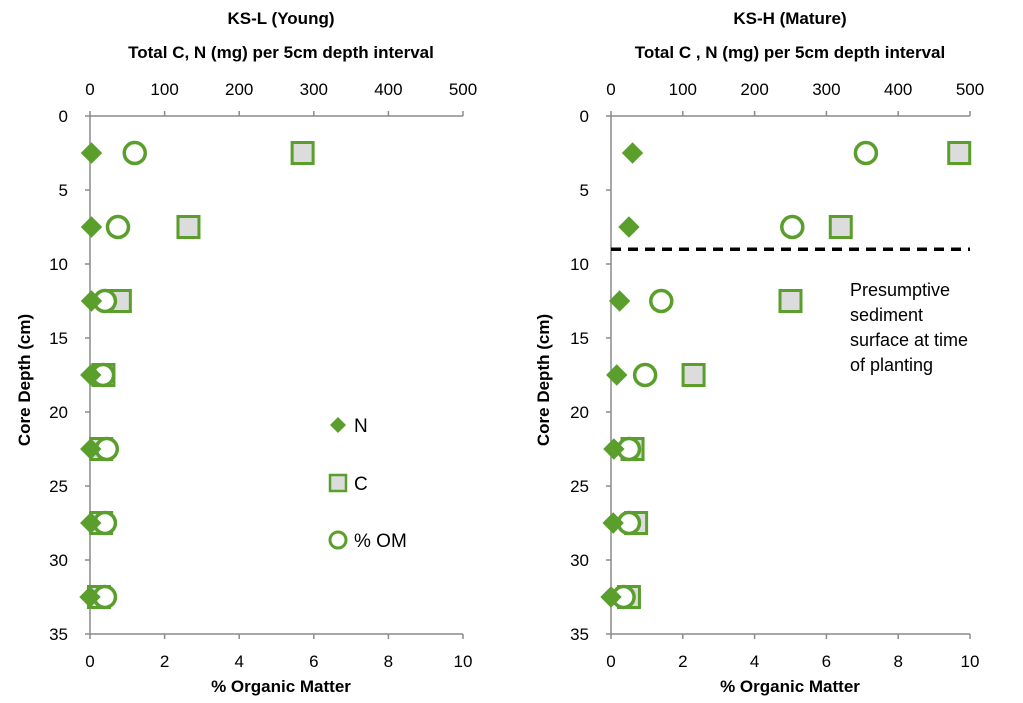 The image size is (1023, 703). I want to click on legend-label: % OM, so click(380, 541).